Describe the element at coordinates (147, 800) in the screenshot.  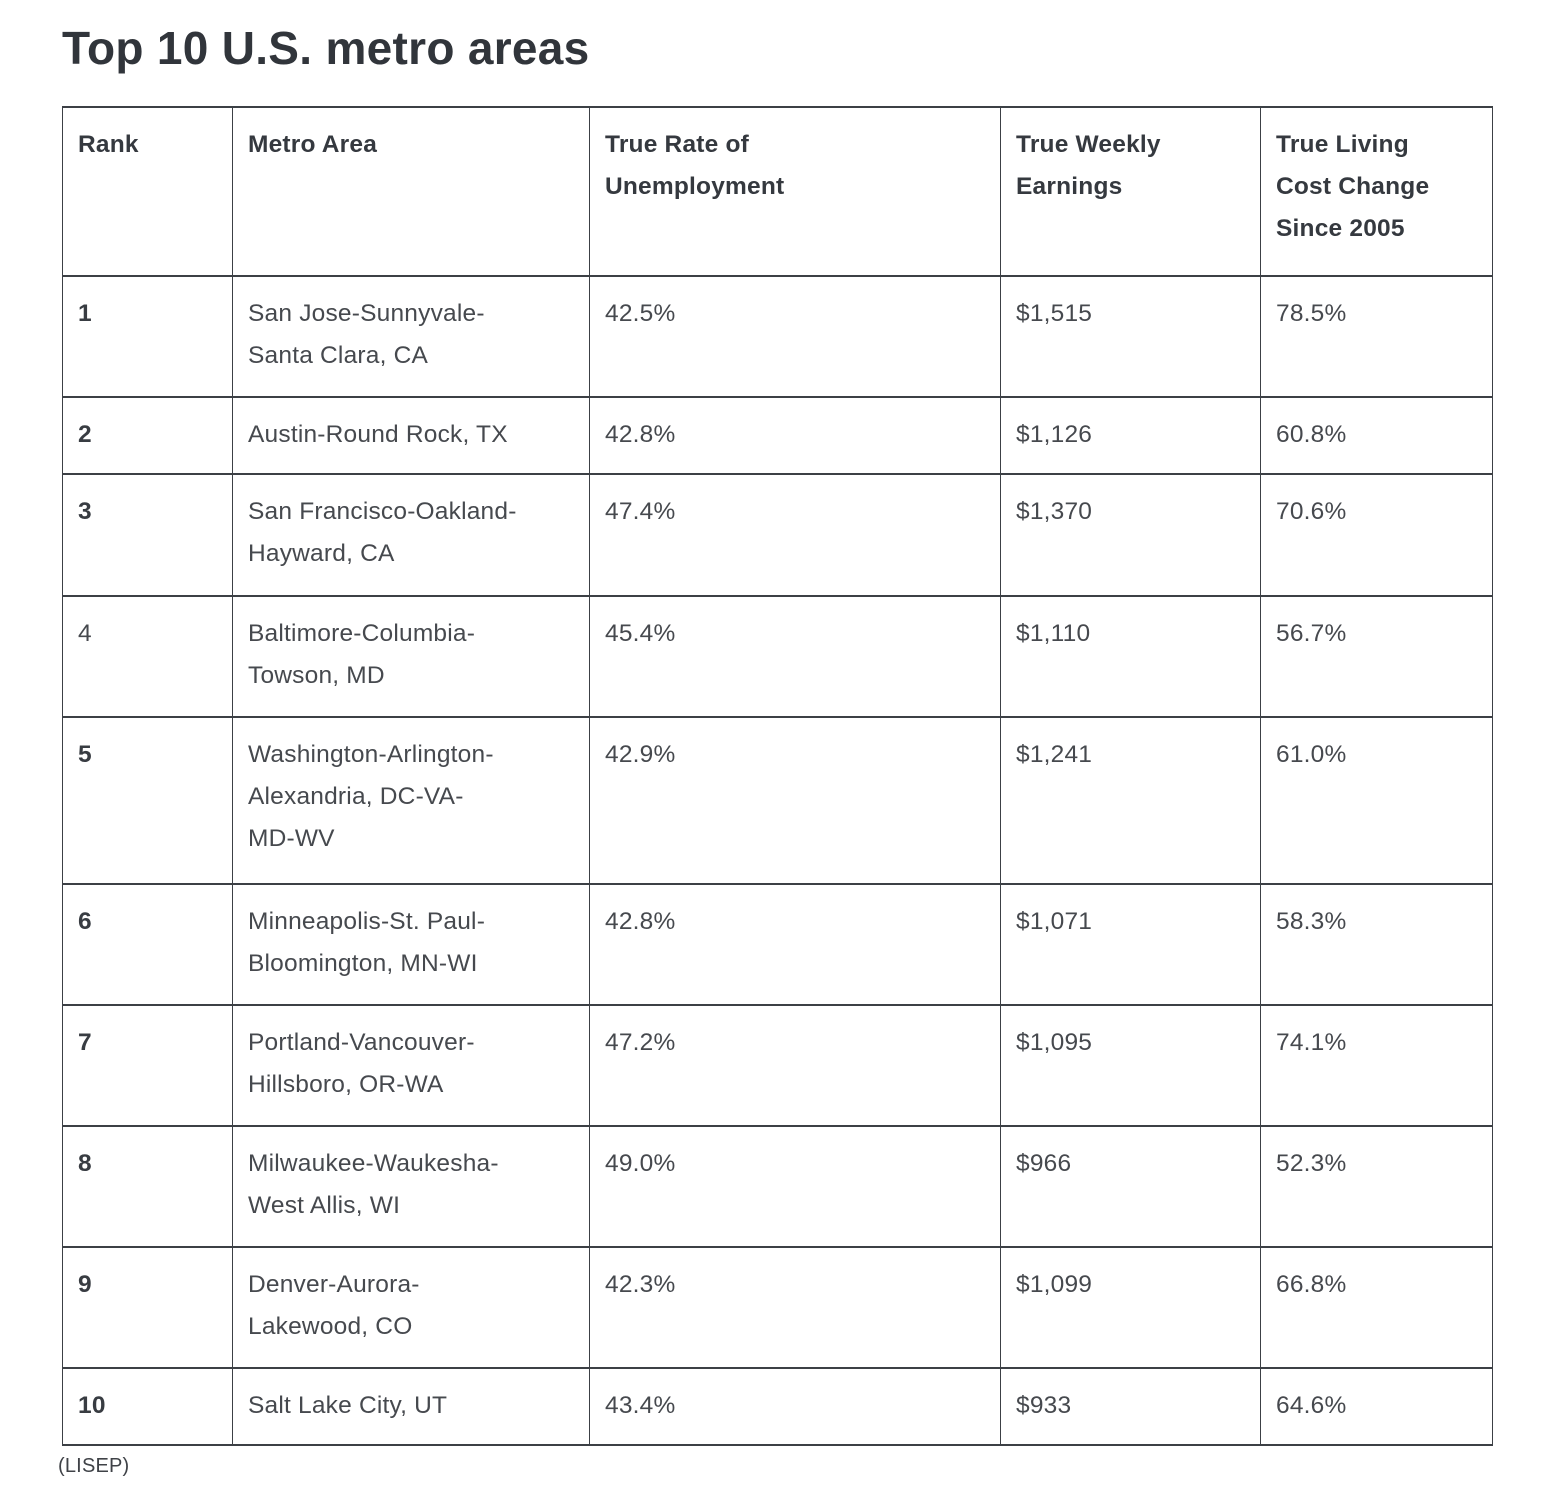
I see `rank-cell: 5` at that location.